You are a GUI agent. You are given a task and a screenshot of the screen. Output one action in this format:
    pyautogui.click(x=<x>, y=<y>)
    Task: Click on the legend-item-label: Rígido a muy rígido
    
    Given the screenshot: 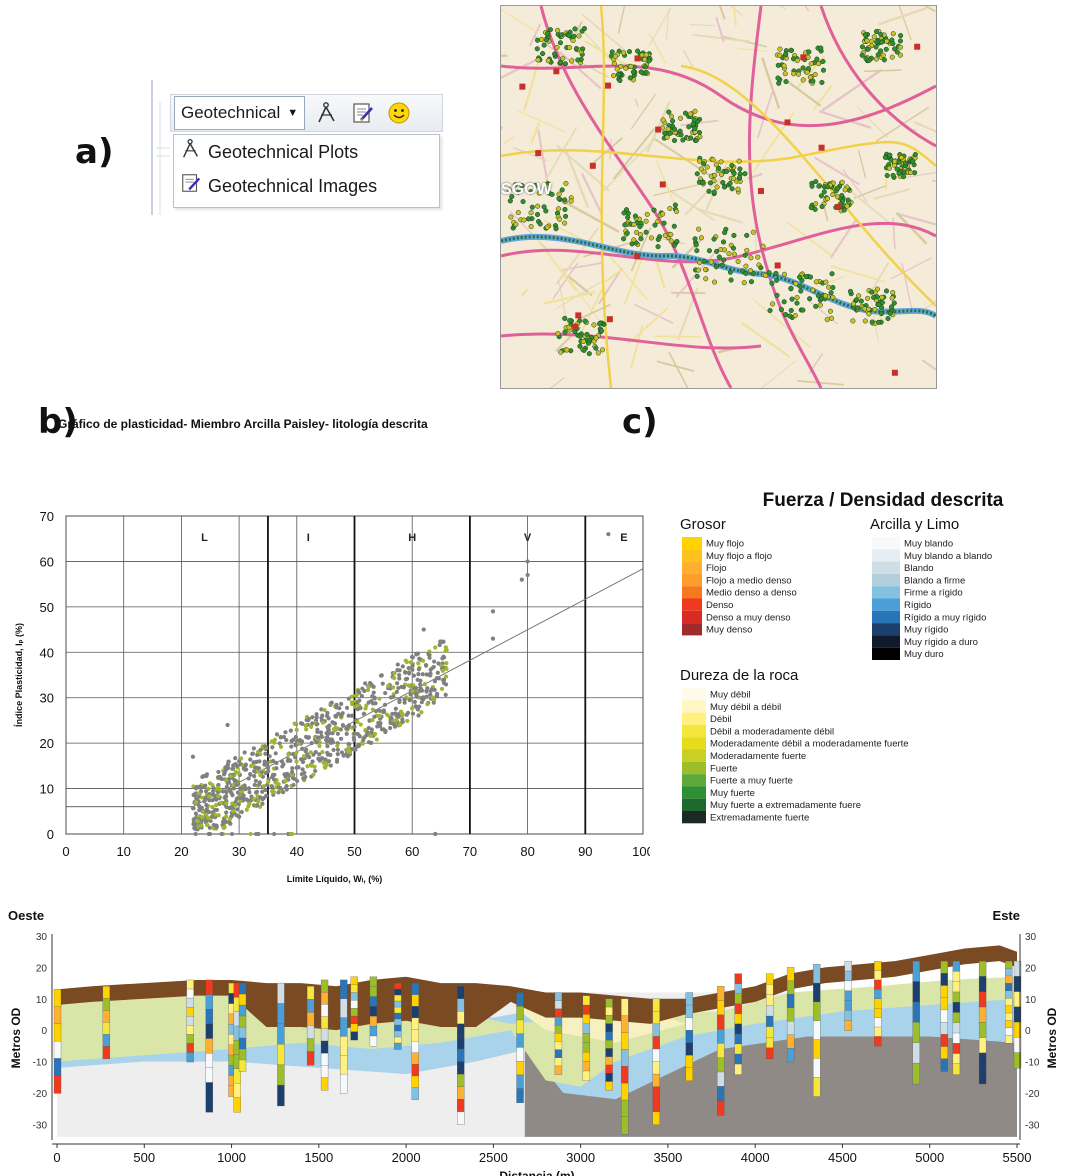 What is the action you would take?
    pyautogui.click(x=945, y=617)
    